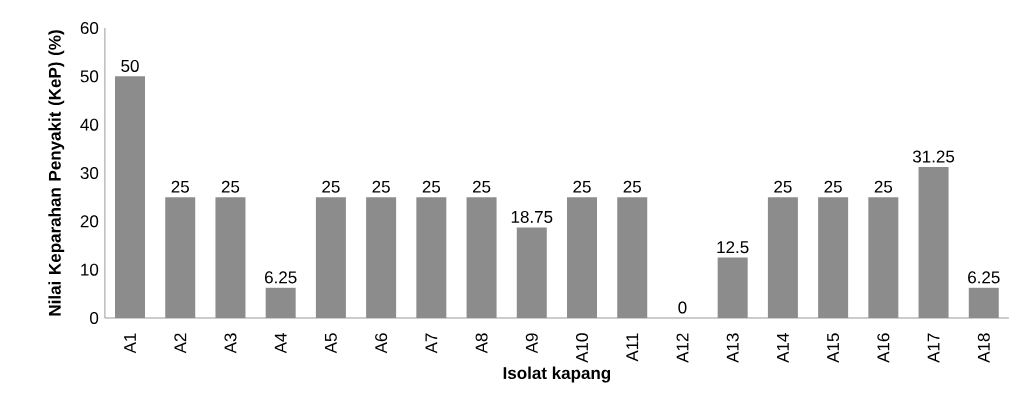 Image resolution: width=1036 pixels, height=408 pixels. What do you see at coordinates (531, 343) in the screenshot?
I see `x-tick-label: A9` at bounding box center [531, 343].